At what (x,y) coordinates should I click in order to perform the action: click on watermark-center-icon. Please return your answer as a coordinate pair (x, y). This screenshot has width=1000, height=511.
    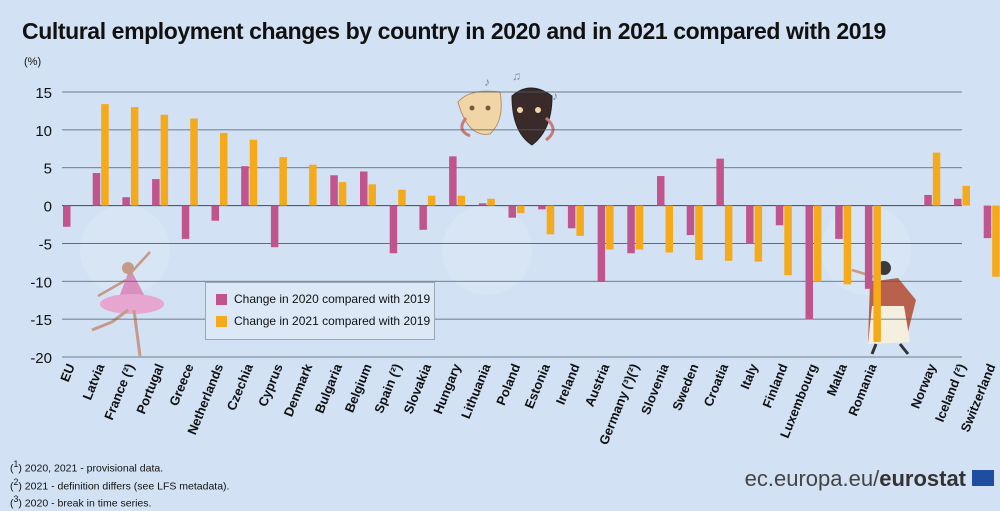
    Looking at the image, I should click on (487, 250).